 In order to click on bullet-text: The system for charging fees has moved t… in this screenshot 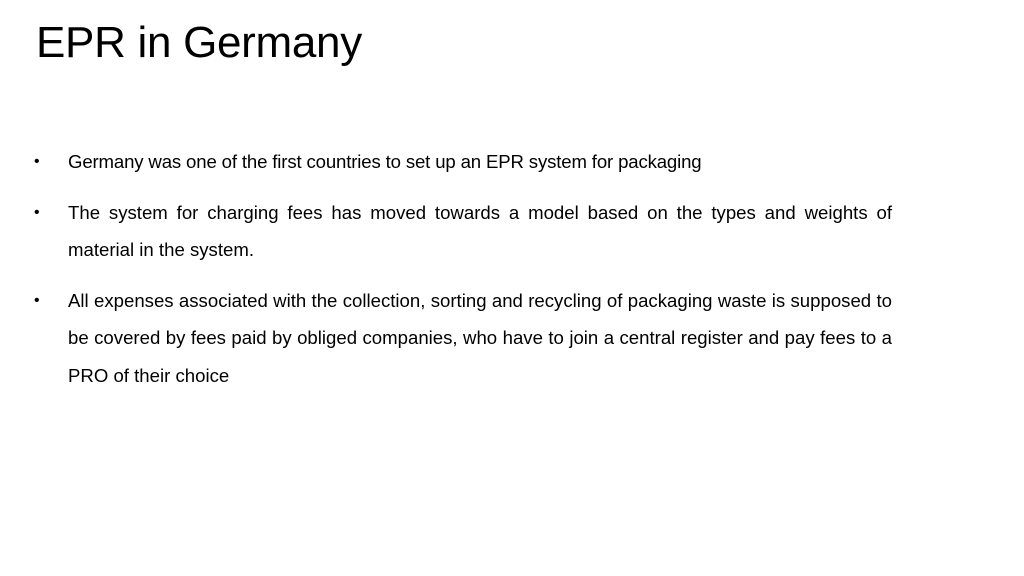, I will do `click(480, 231)`.